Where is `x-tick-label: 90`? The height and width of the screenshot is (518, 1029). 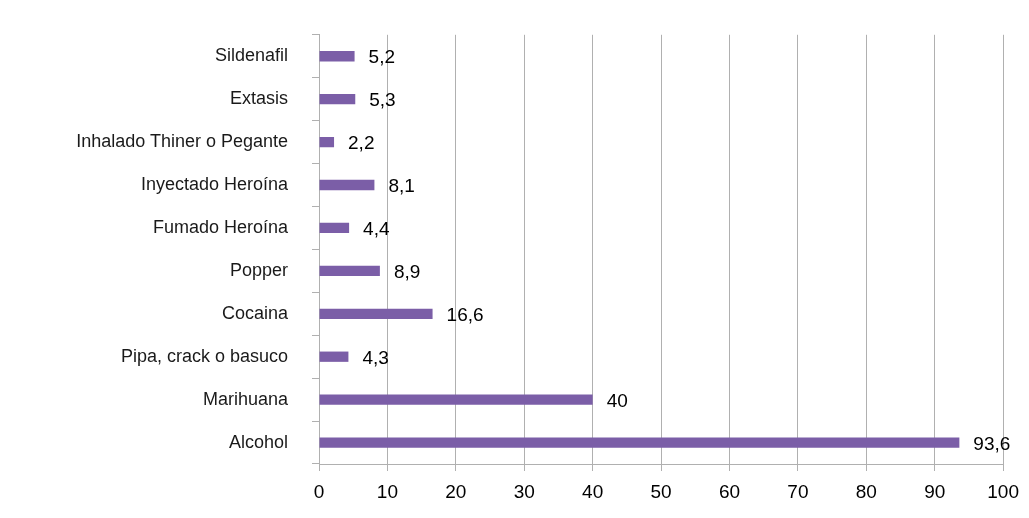
x-tick-label: 90 is located at coordinates (935, 491).